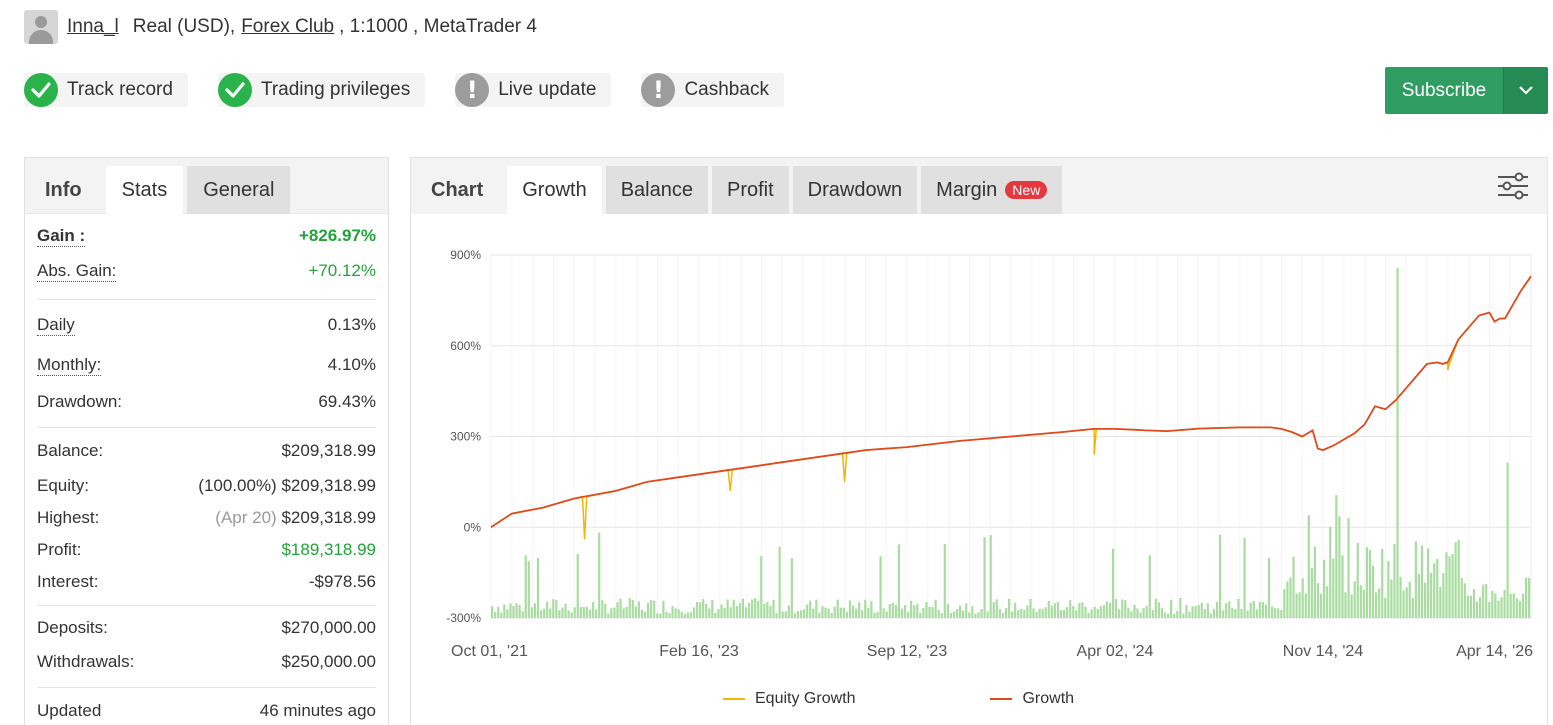 This screenshot has width=1553, height=725. Describe the element at coordinates (489, 651) in the screenshot. I see `x-tick-label: Oct 01, '21` at that location.